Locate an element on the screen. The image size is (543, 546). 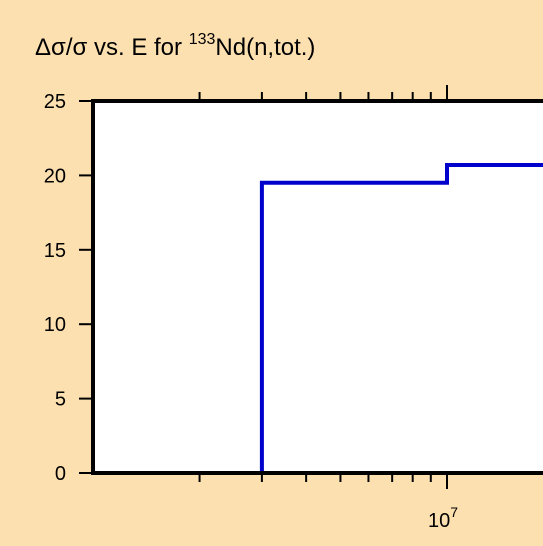
x-tick-label-exponent: 7 is located at coordinates (454, 512).